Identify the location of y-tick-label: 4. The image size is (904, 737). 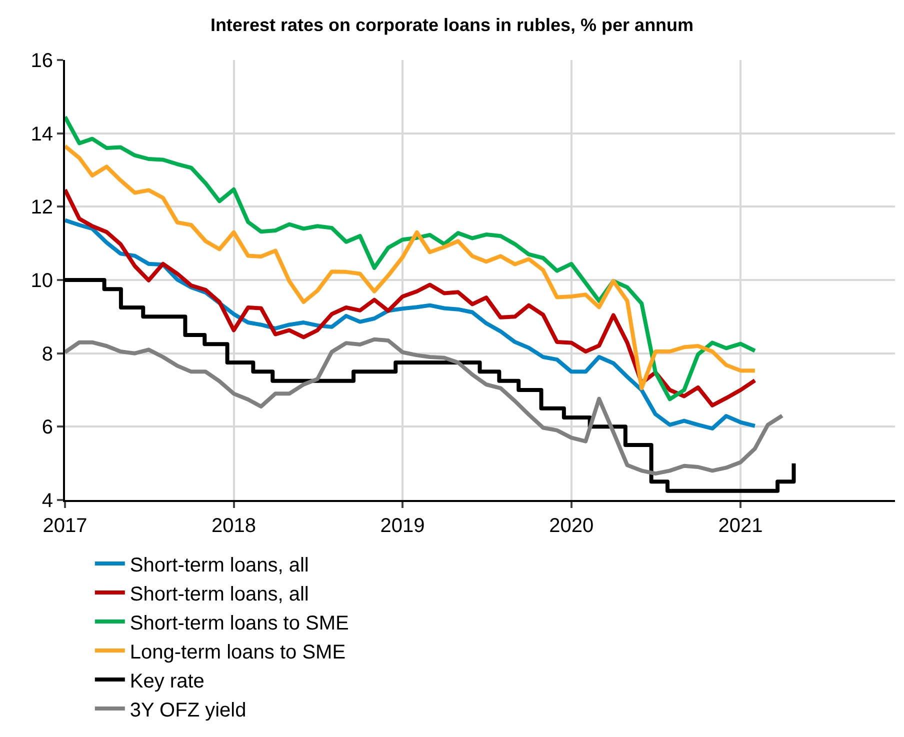
(47, 501).